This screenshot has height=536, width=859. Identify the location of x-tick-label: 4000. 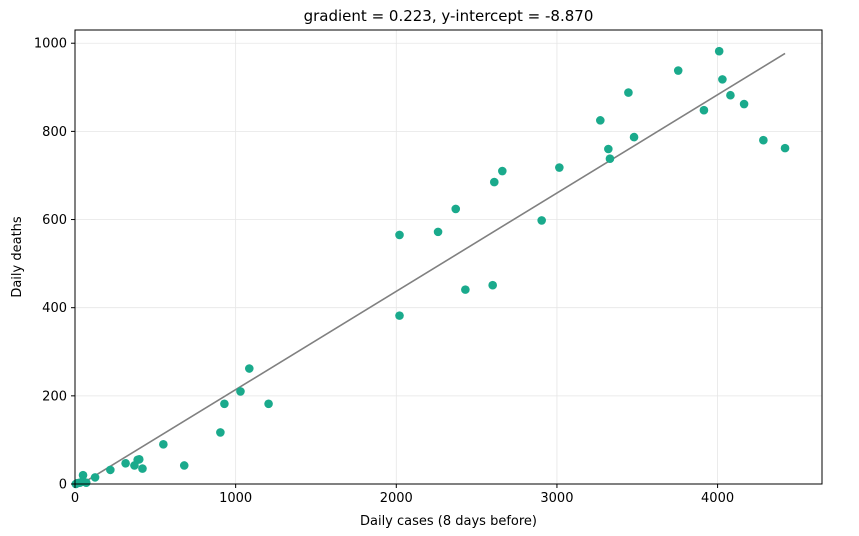
(717, 498).